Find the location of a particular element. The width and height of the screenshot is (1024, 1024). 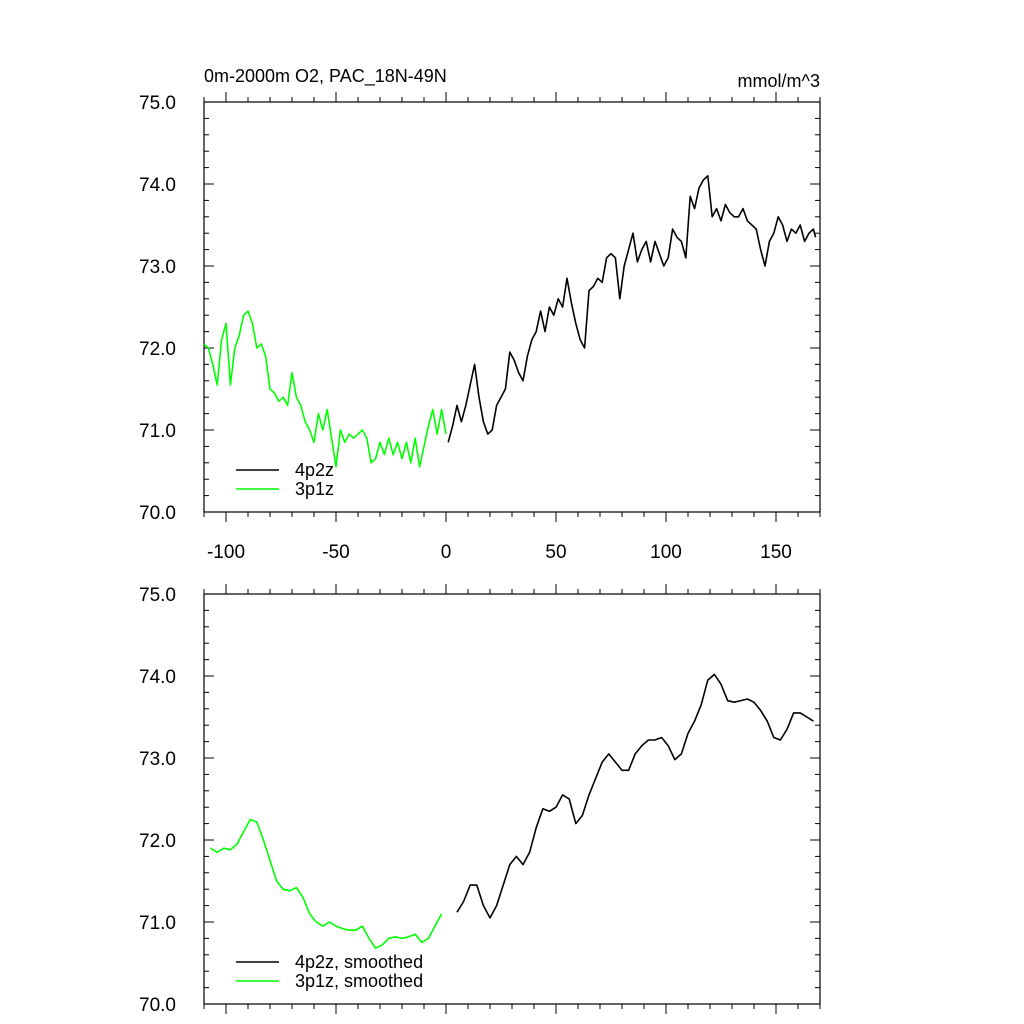

units-label: mmol/m^3 is located at coordinates (779, 81).